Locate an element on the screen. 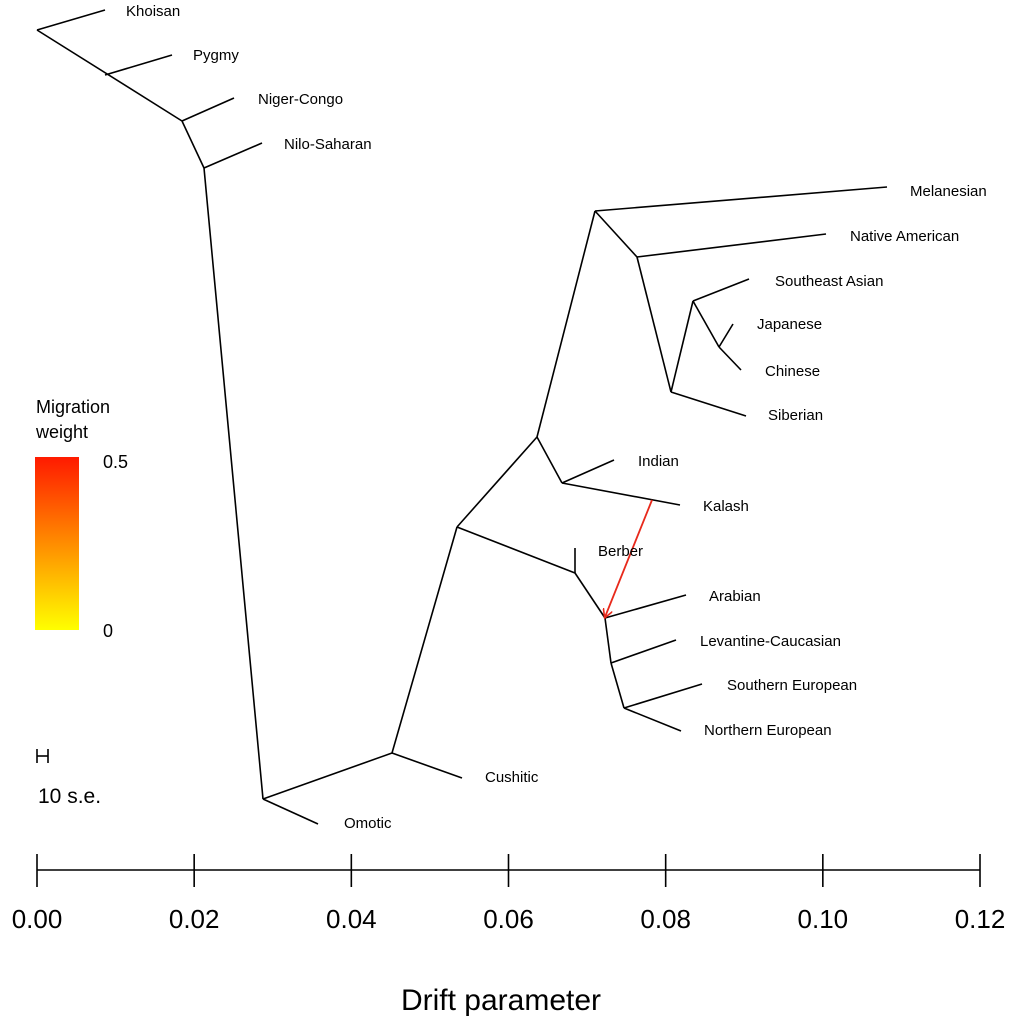 This screenshot has width=1016, height=1024. x-axis-title: Drift parameter is located at coordinates (501, 1000).